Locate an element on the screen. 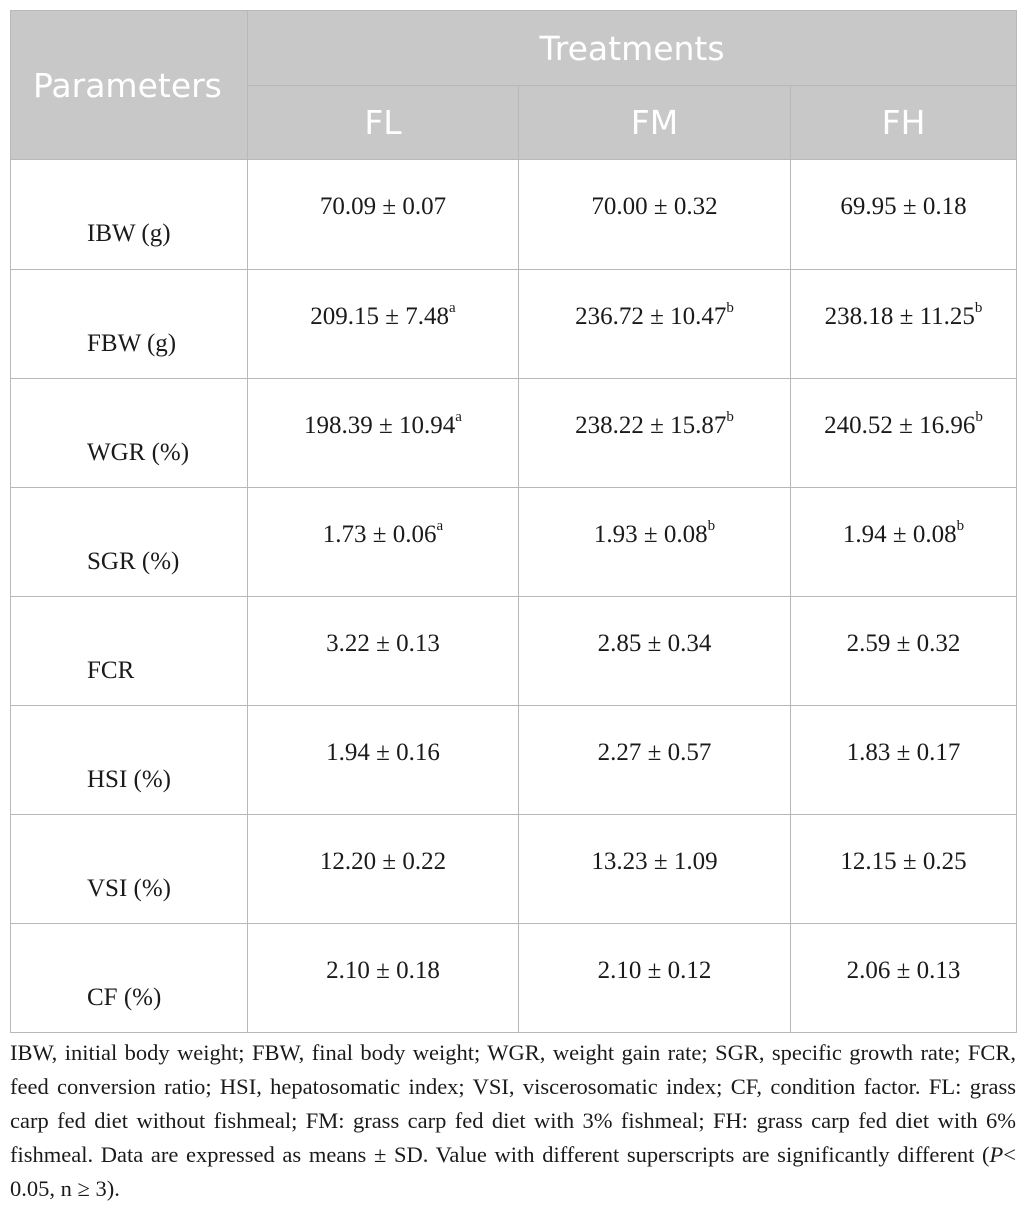 The width and height of the screenshot is (1026, 1224). mean-sd-value: 12.20 ± 0.22 is located at coordinates (383, 861).